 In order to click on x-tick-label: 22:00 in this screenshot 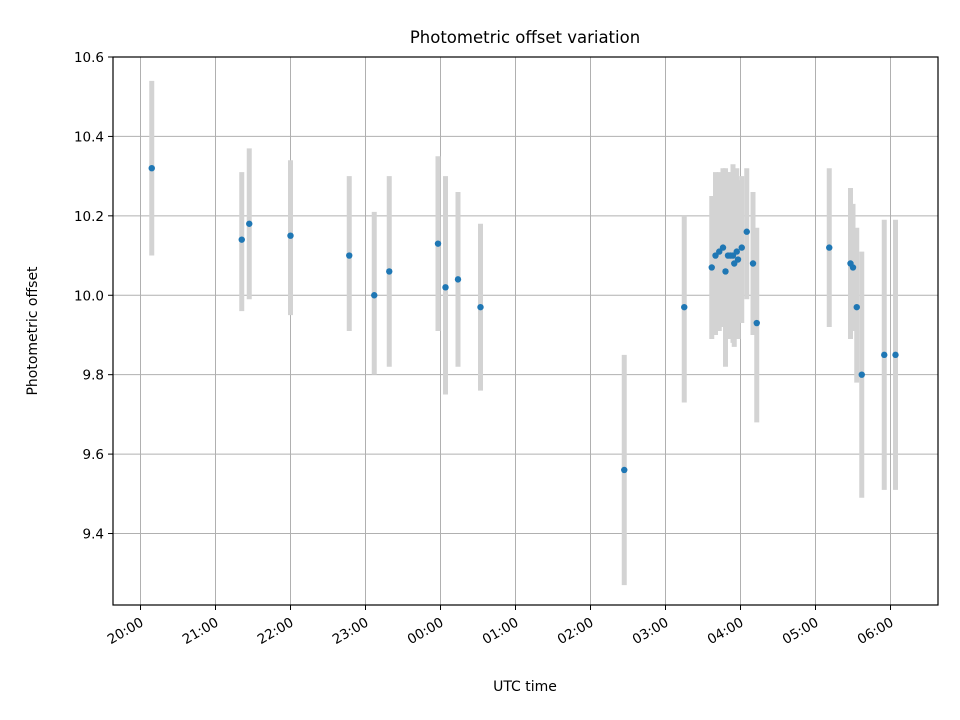, I will do `click(276, 631)`.